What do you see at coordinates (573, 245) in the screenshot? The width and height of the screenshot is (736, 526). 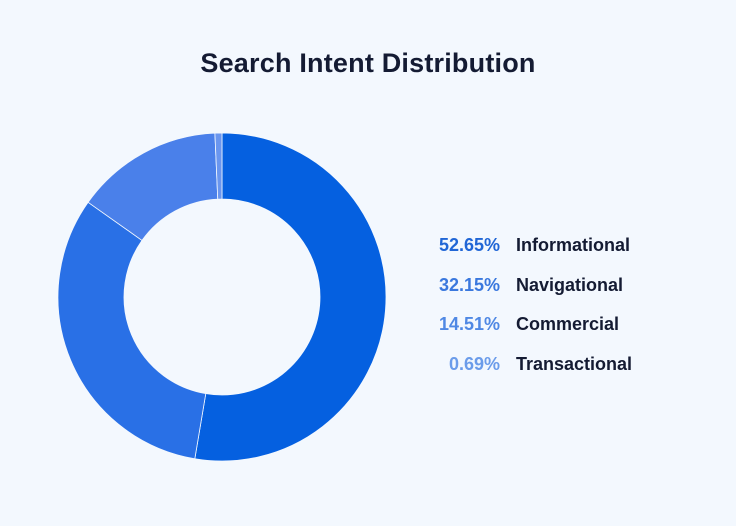 I see `legend-label: Informational` at bounding box center [573, 245].